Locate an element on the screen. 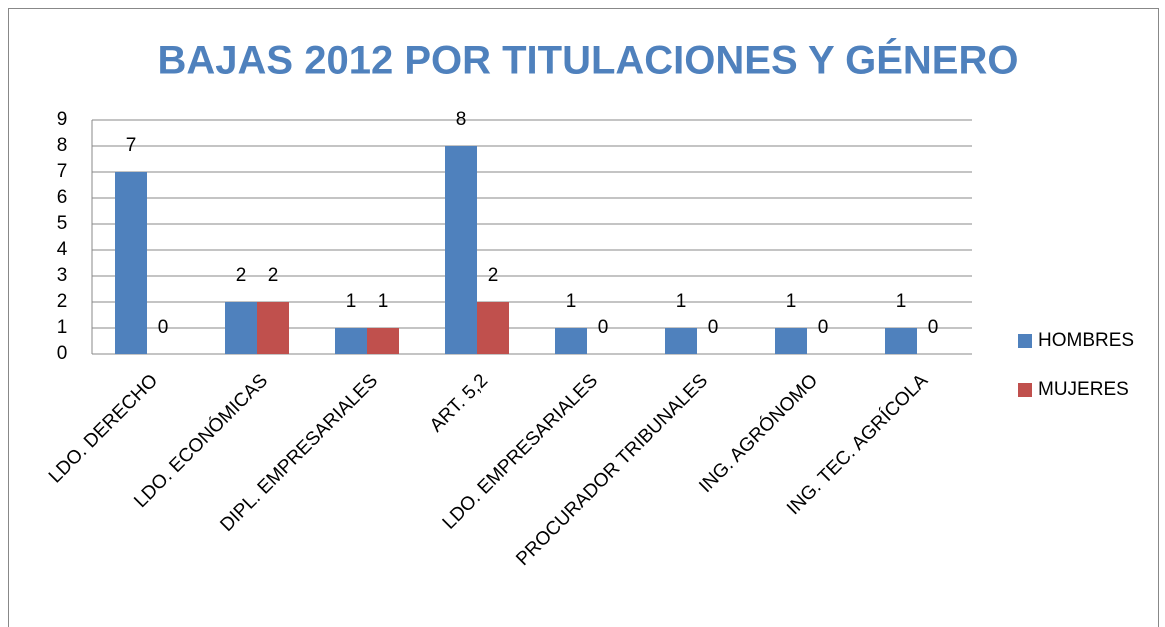 The image size is (1165, 627). legend-label: HOMBRES is located at coordinates (1086, 340).